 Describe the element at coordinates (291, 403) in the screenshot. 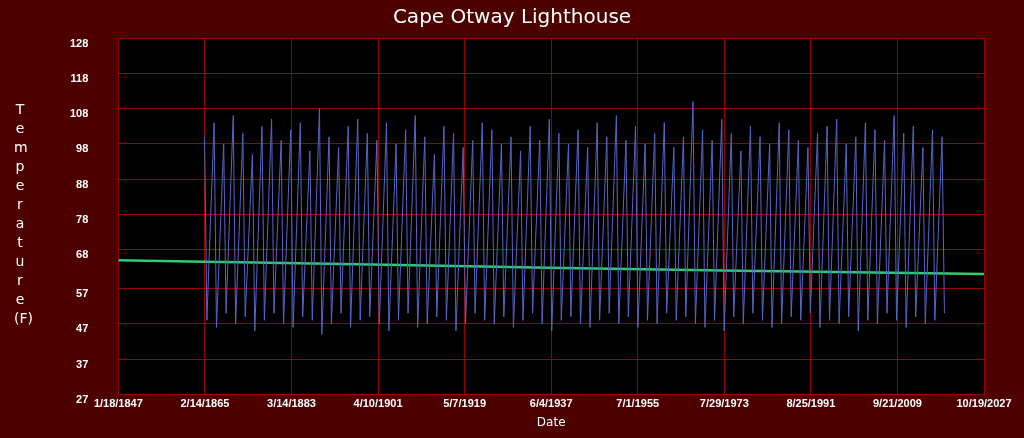

I see `x-tick-label: 3/14/1883` at that location.